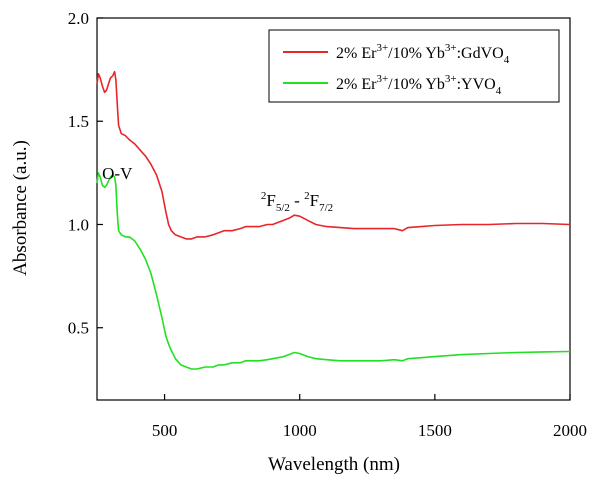  Describe the element at coordinates (435, 430) in the screenshot. I see `x-tick-label: 1500` at that location.